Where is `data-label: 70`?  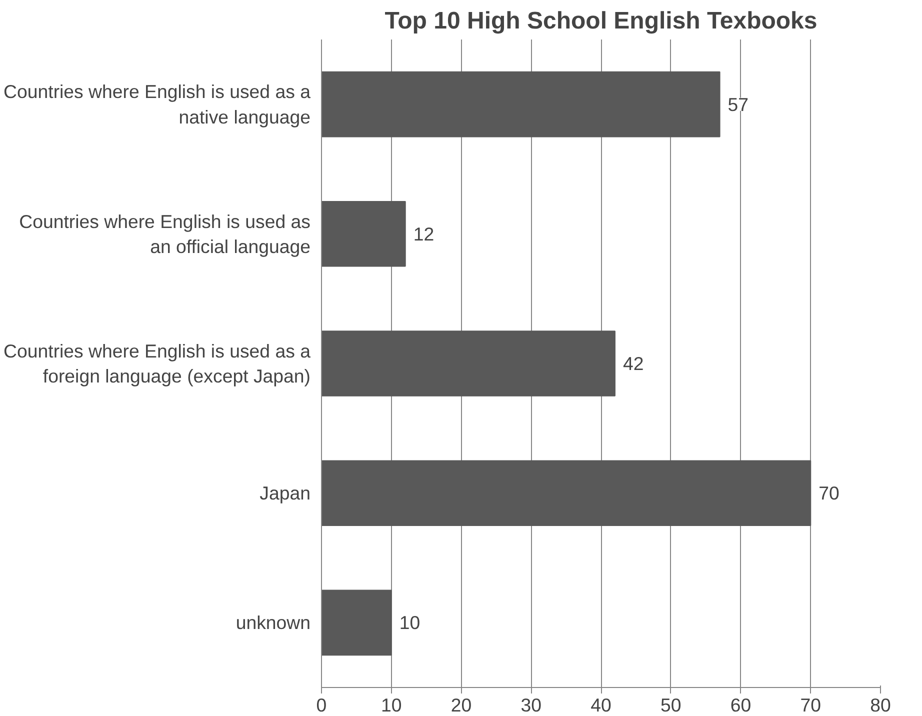
data-label: 70 is located at coordinates (829, 493).